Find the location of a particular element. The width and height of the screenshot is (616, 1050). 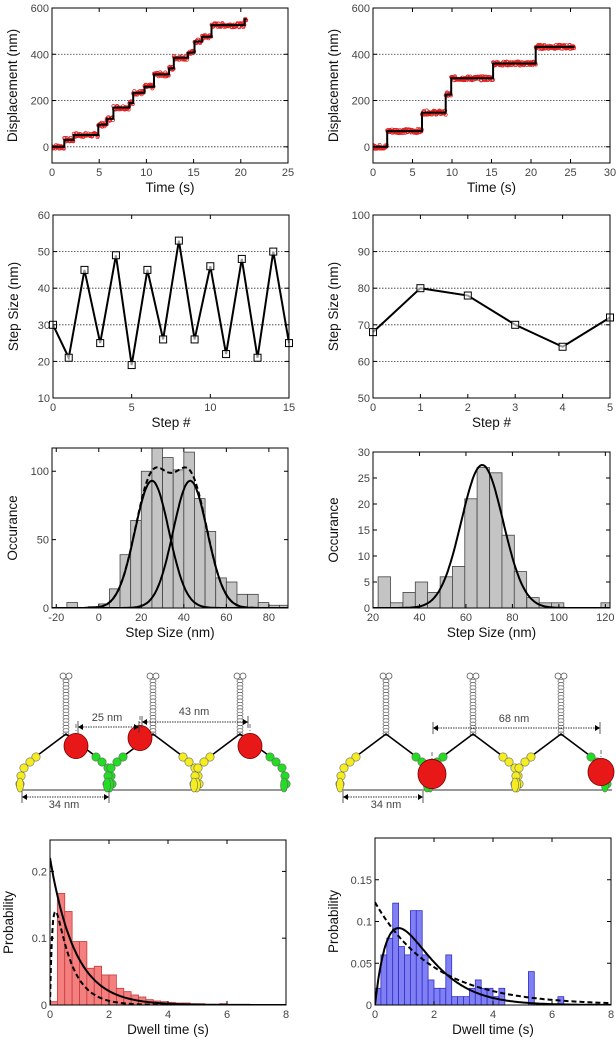

x-tick-label: 1 is located at coordinates (420, 408).